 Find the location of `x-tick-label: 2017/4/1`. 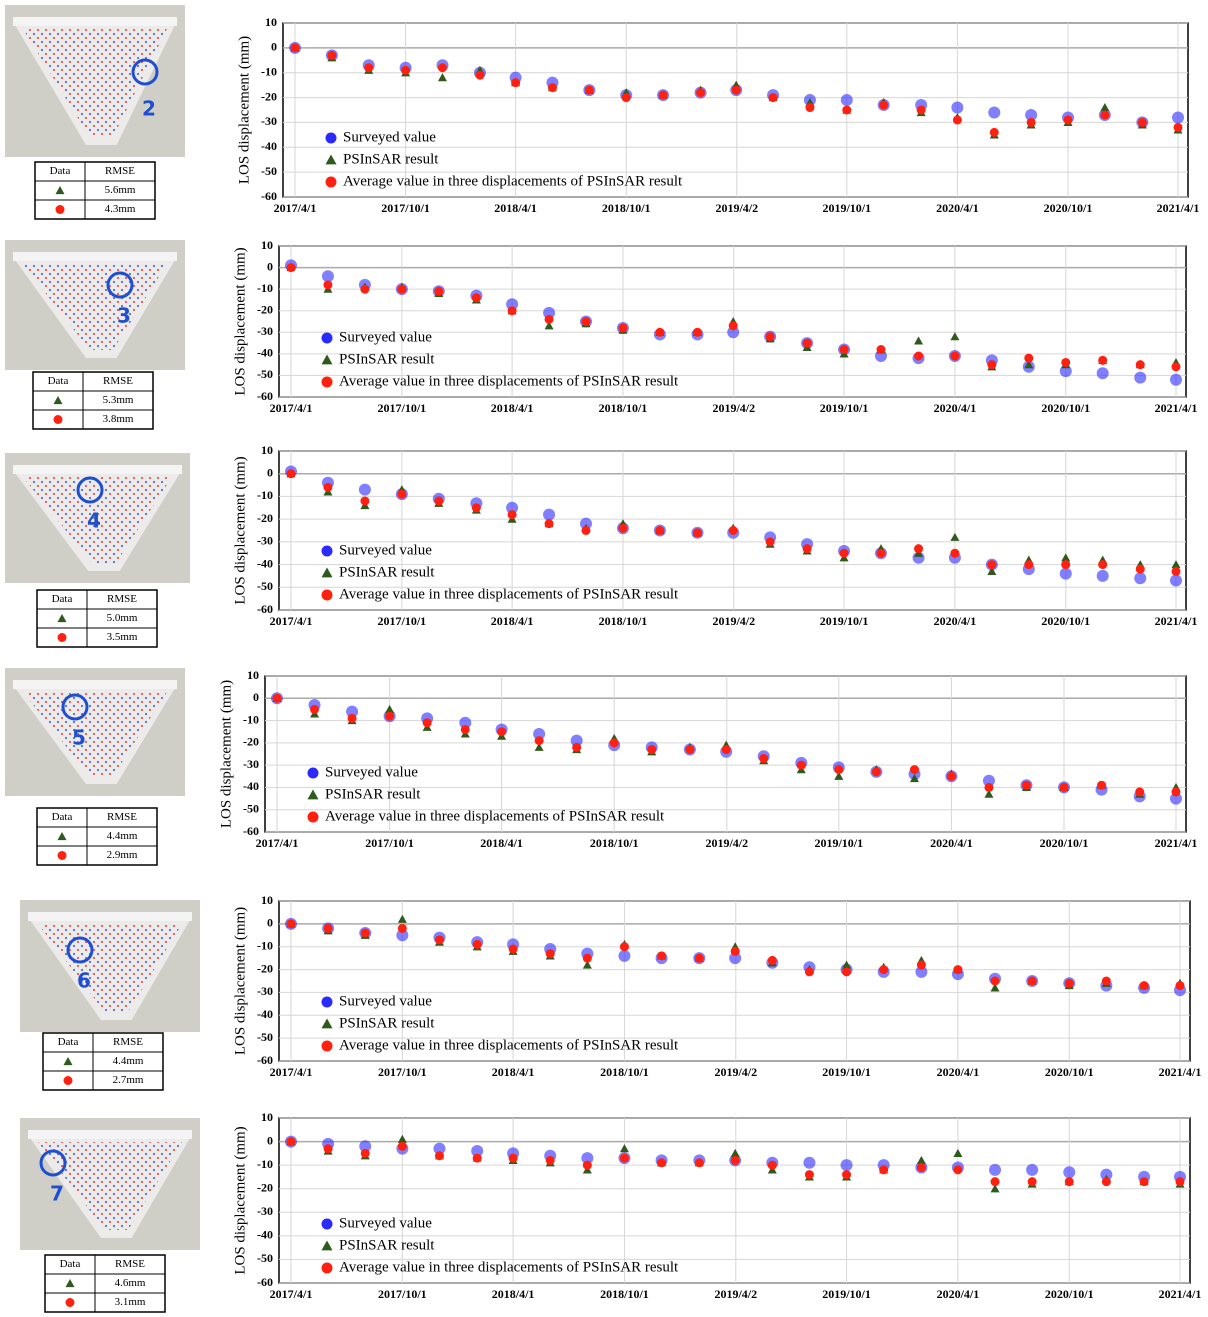

x-tick-label: 2017/4/1 is located at coordinates (291, 1294).